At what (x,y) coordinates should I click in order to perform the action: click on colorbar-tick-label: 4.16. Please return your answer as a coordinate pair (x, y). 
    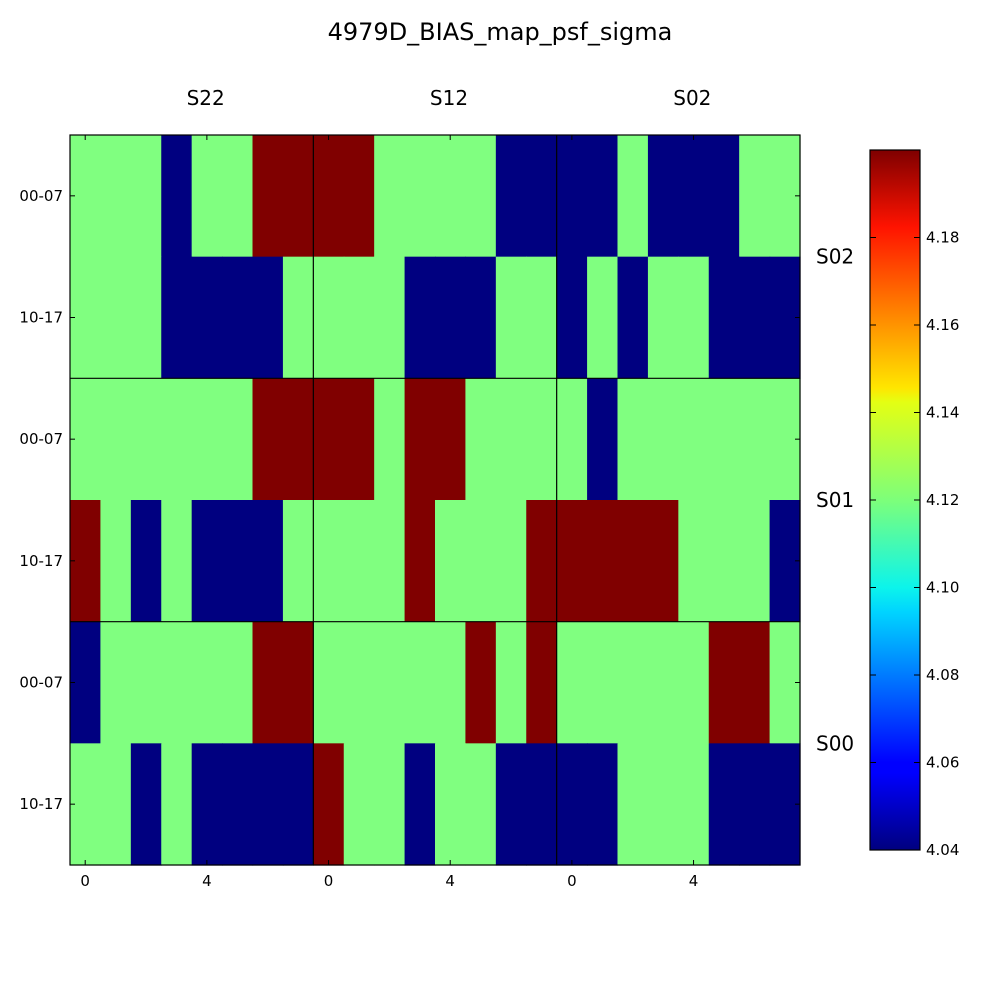
    Looking at the image, I should click on (942, 325).